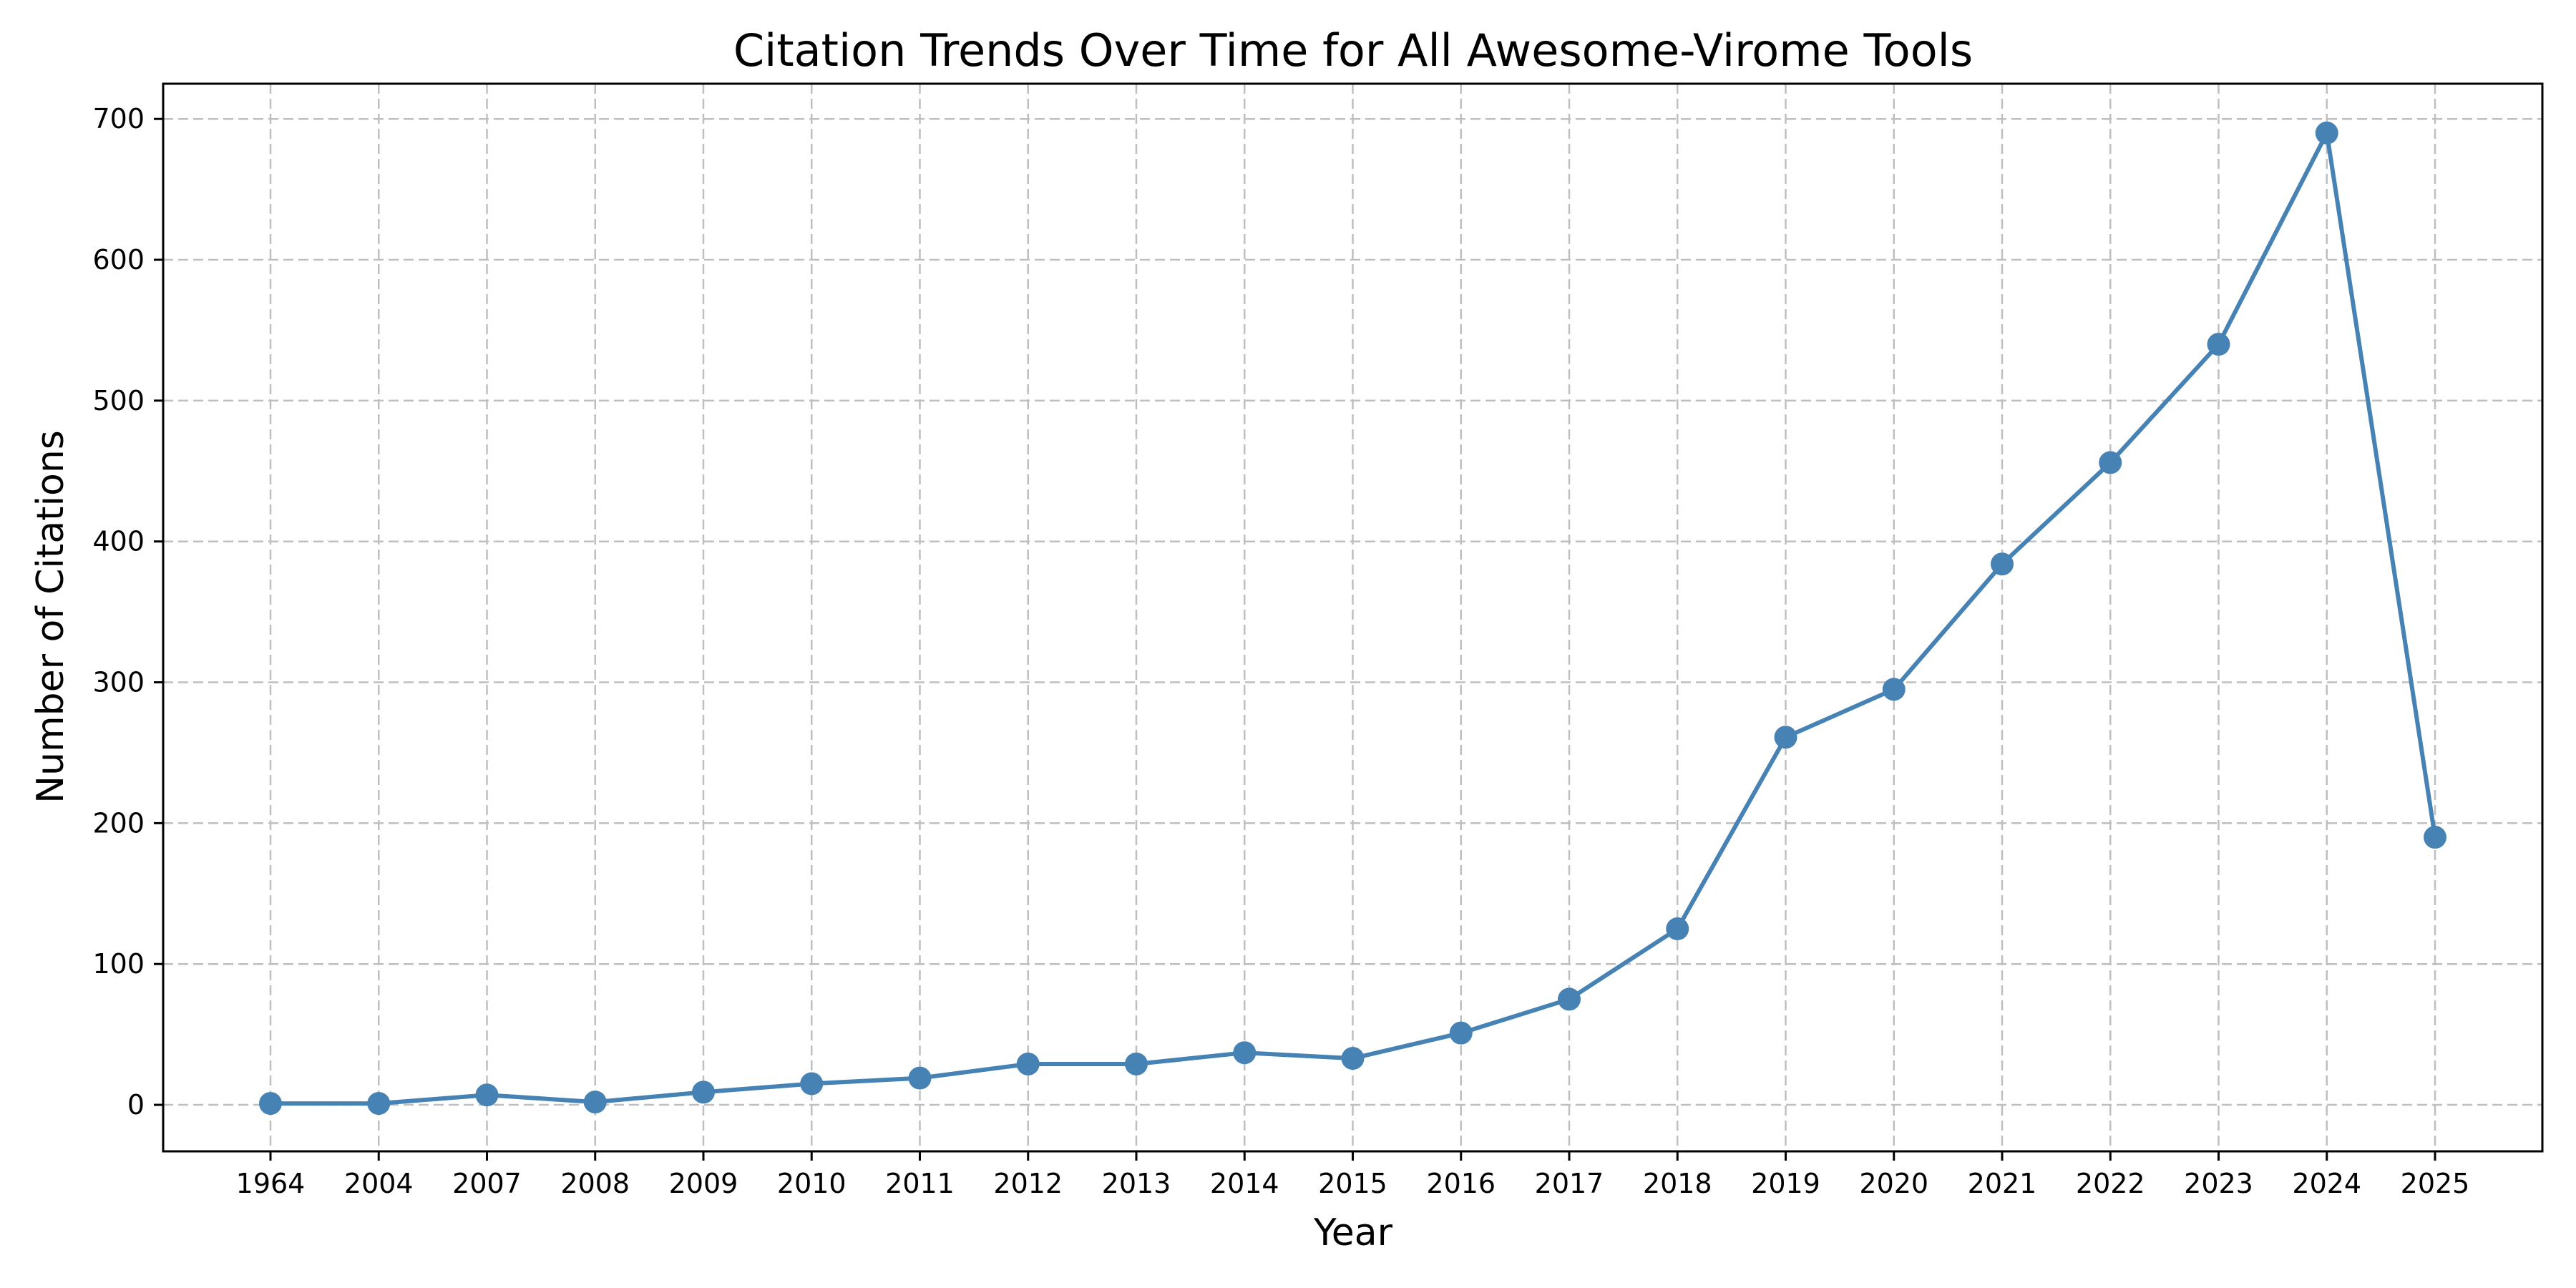 This screenshot has width=2576, height=1288. What do you see at coordinates (379, 1183) in the screenshot?
I see `x-tick-label: 2004` at bounding box center [379, 1183].